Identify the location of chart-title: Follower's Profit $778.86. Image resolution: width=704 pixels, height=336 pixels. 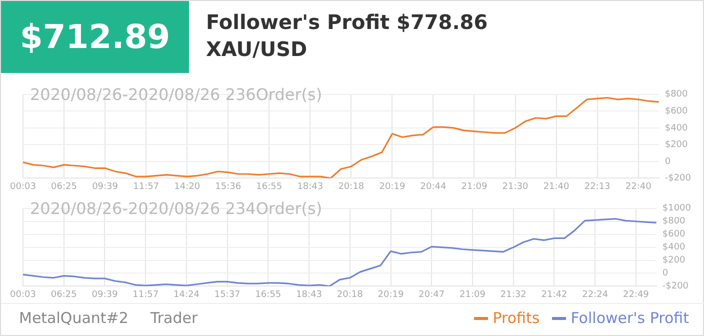
(347, 22).